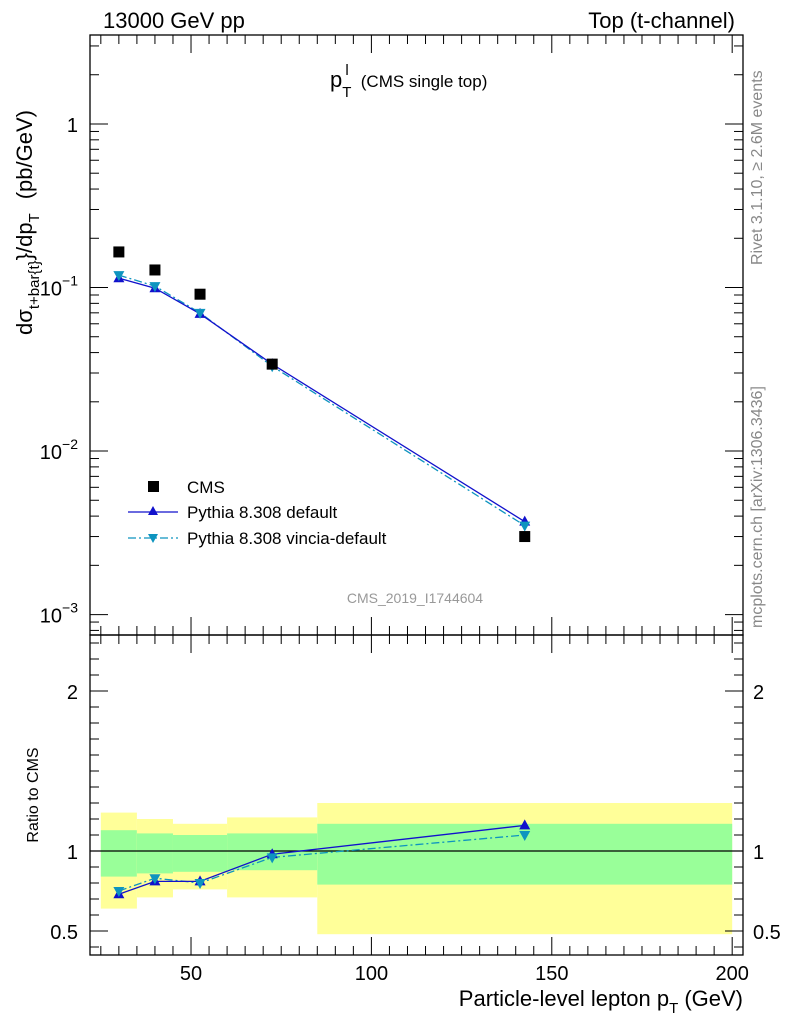 The image size is (786, 1024). I want to click on x-axis-label: Particle-level lepton pT (GeV), so click(601, 1001).